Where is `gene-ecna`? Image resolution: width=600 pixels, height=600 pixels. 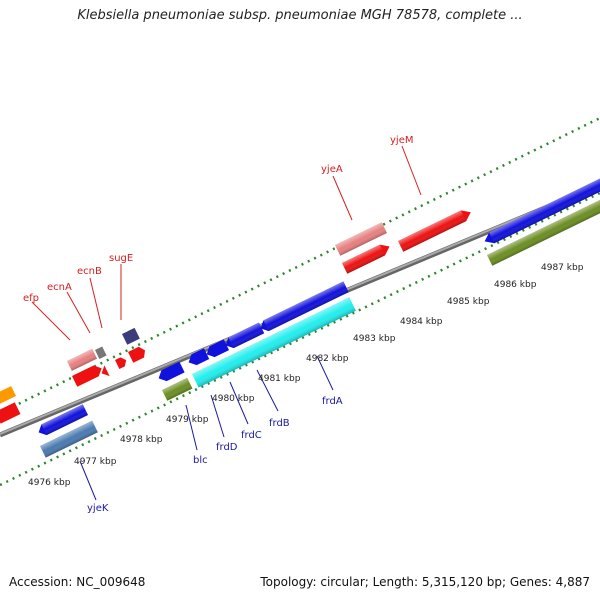 gene-ecna is located at coordinates (104, 371).